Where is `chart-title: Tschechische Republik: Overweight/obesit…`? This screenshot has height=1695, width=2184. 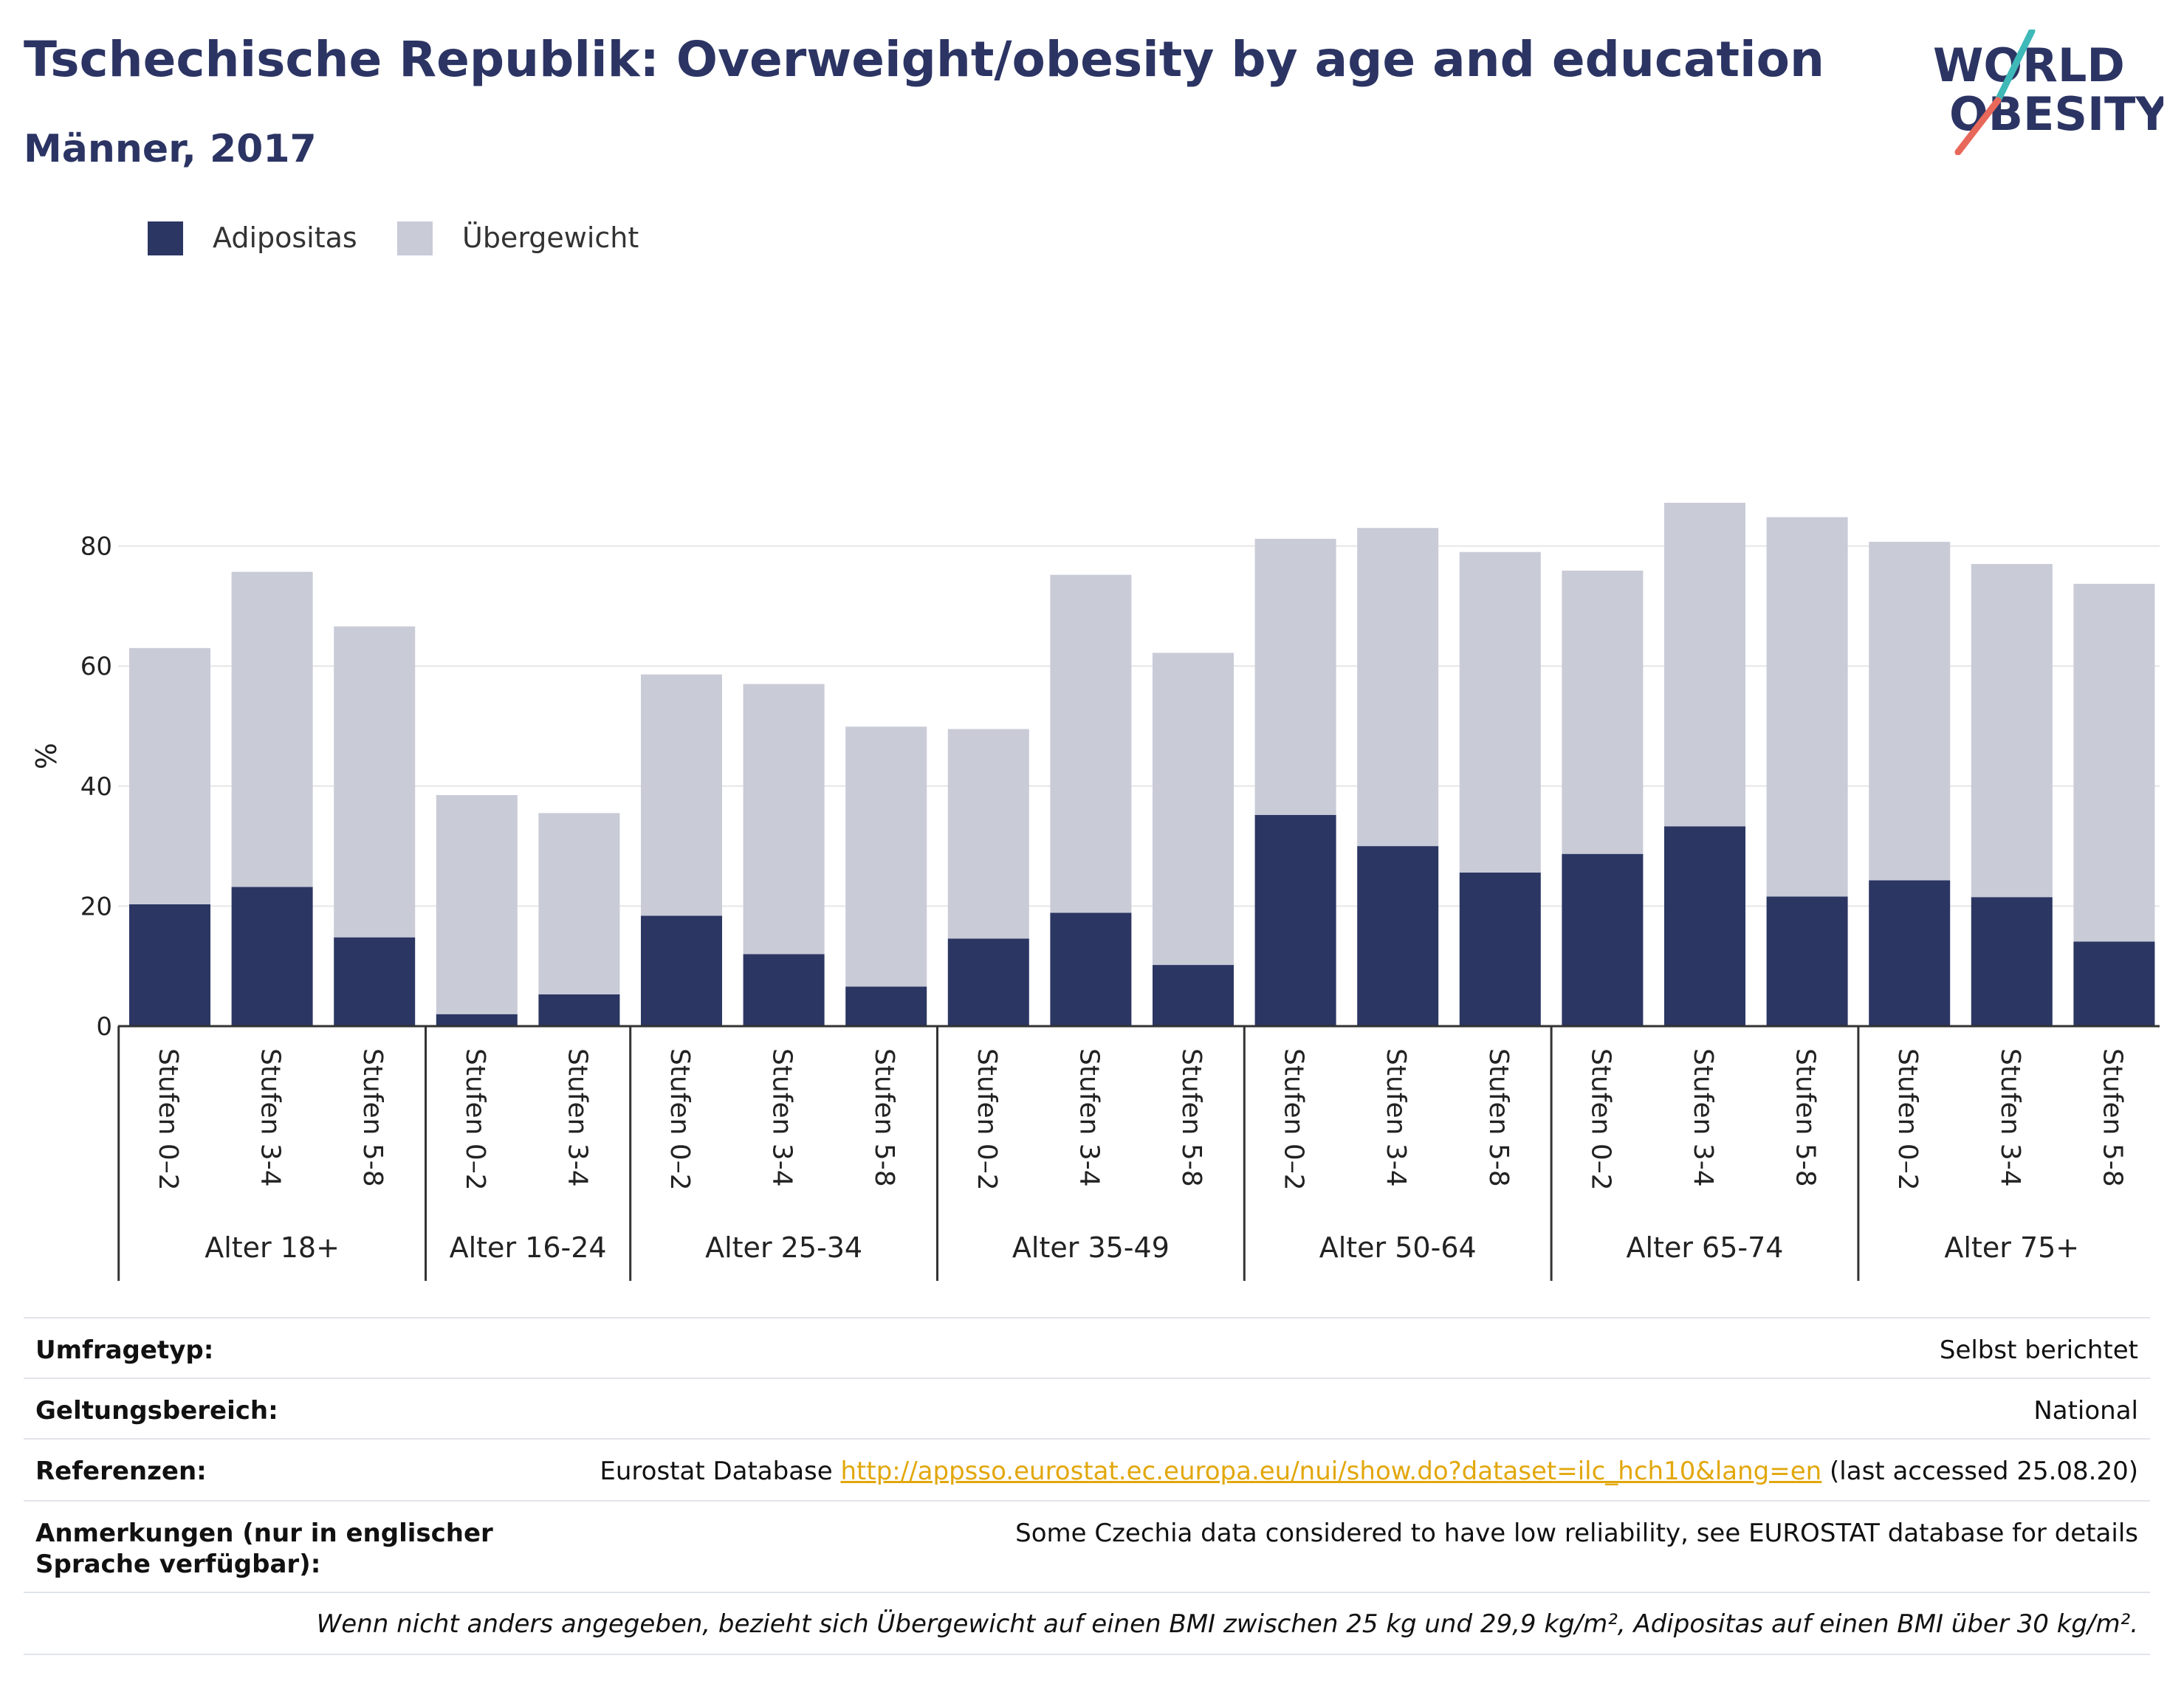 chart-title: Tschechische Republik: Overweight/obesit… is located at coordinates (925, 60).